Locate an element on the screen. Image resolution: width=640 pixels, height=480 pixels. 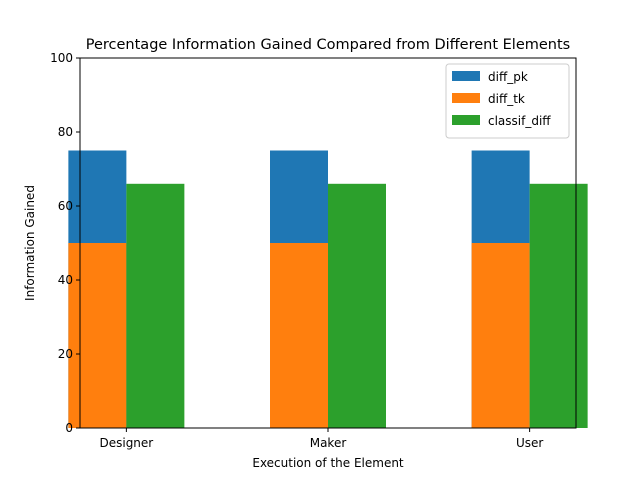
legend-swatch-diff_pk is located at coordinates (466, 76).